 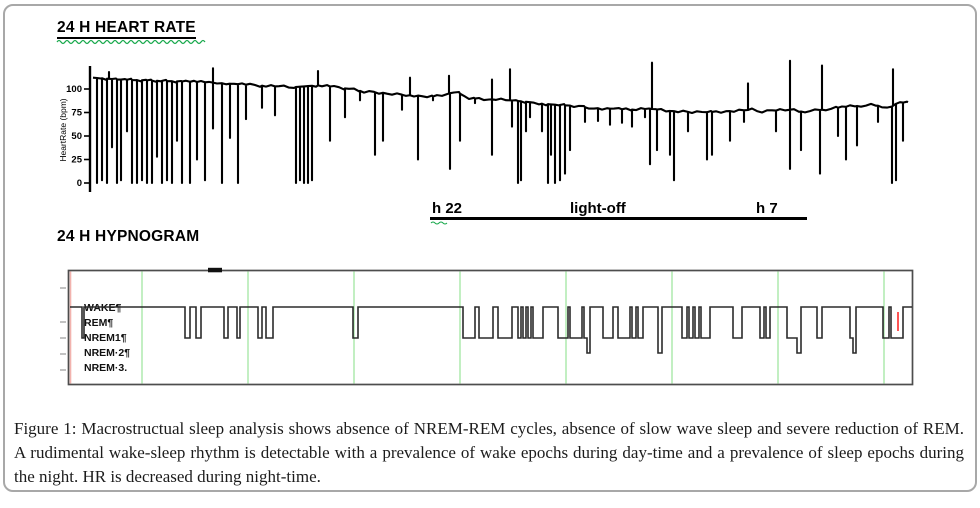 What do you see at coordinates (79, 183) in the screenshot?
I see `y-tick-label: 0` at bounding box center [79, 183].